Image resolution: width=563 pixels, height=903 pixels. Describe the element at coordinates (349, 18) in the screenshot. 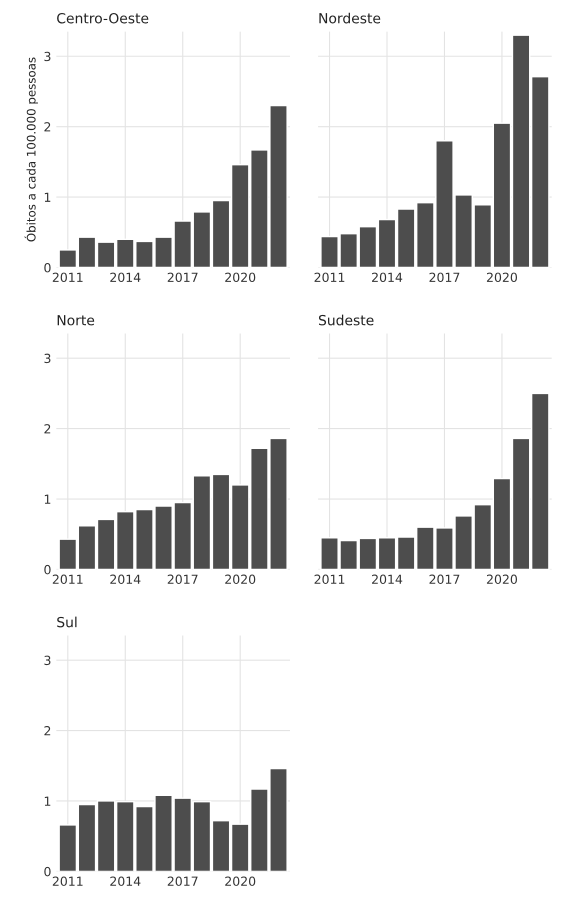

I see `chart-title: Nordeste` at that location.